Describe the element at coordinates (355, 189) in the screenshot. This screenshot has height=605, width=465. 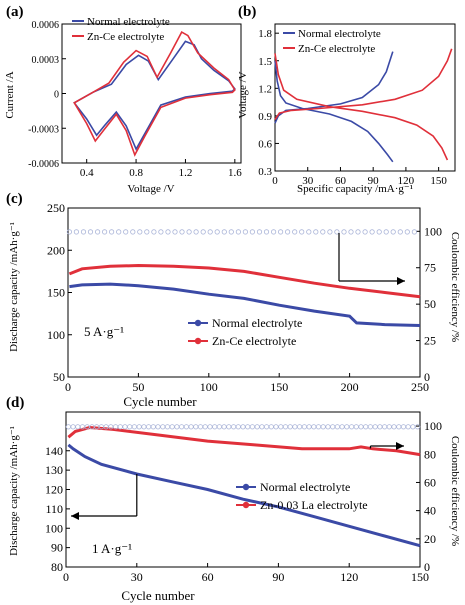
I see `panel-b-x-axis-label: Specific capacity /mA·g⁻¹` at that location.